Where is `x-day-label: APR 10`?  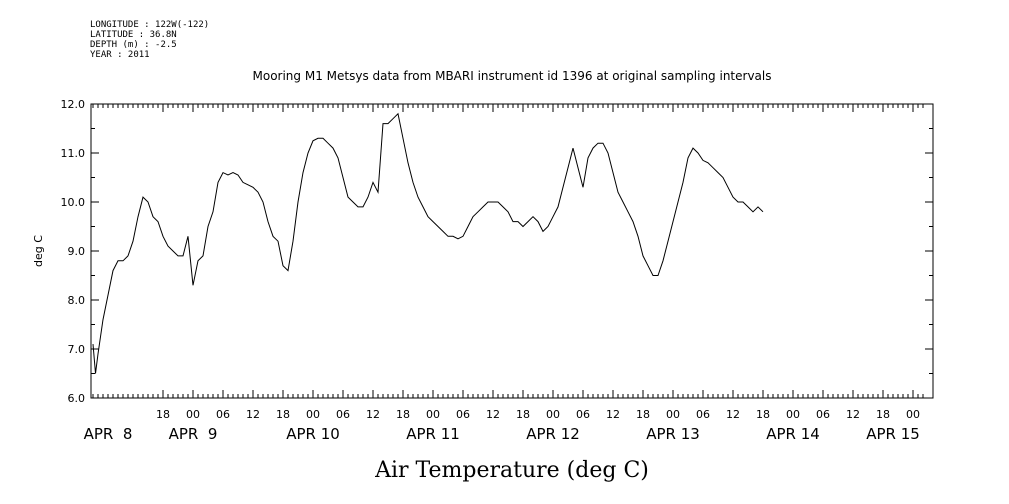
x-day-label: APR 10 is located at coordinates (313, 434).